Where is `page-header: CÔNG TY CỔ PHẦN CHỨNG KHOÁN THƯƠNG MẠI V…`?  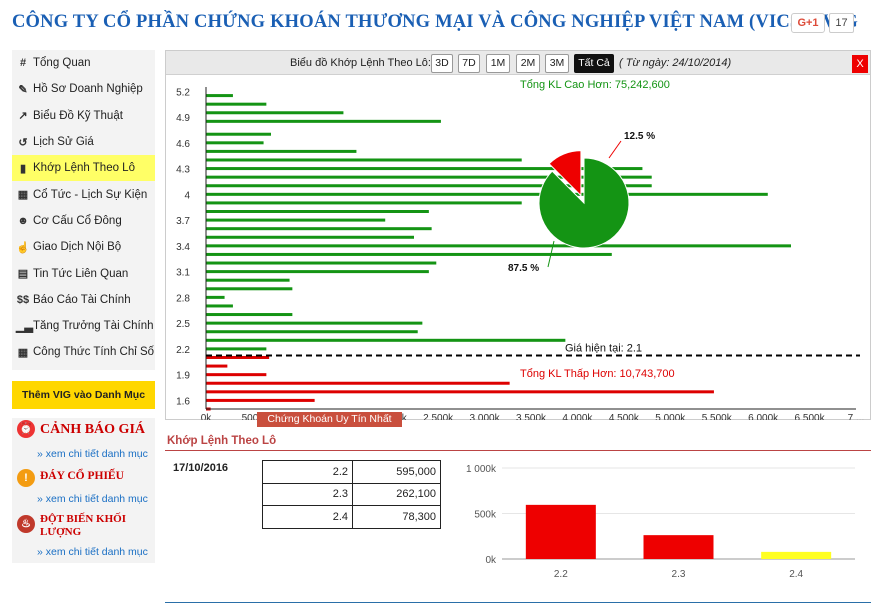
page-header: CÔNG TY CỔ PHẦN CHỨNG KHOÁN THƯƠNG MẠI V… is located at coordinates (448, 23).